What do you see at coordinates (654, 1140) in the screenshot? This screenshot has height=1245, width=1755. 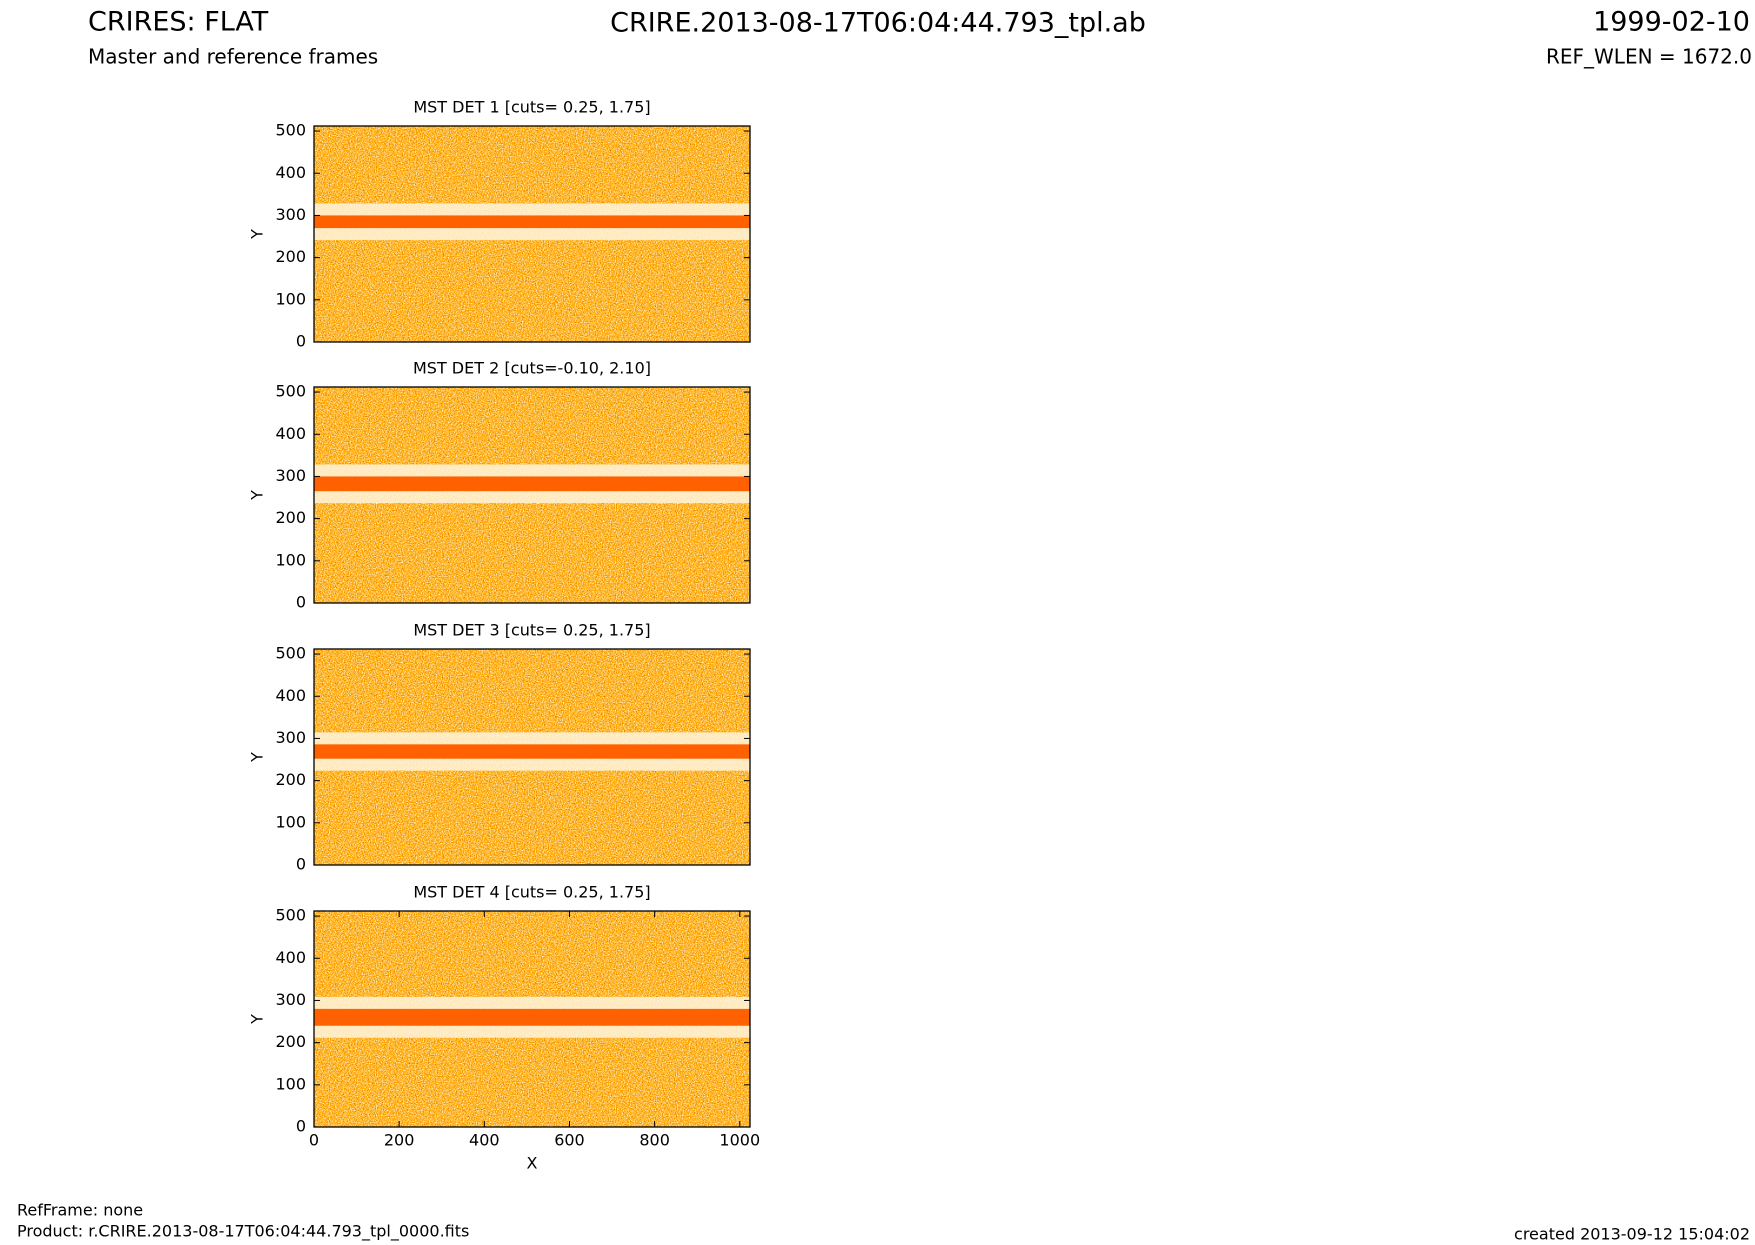 I see `x-tick-label: 800` at bounding box center [654, 1140].